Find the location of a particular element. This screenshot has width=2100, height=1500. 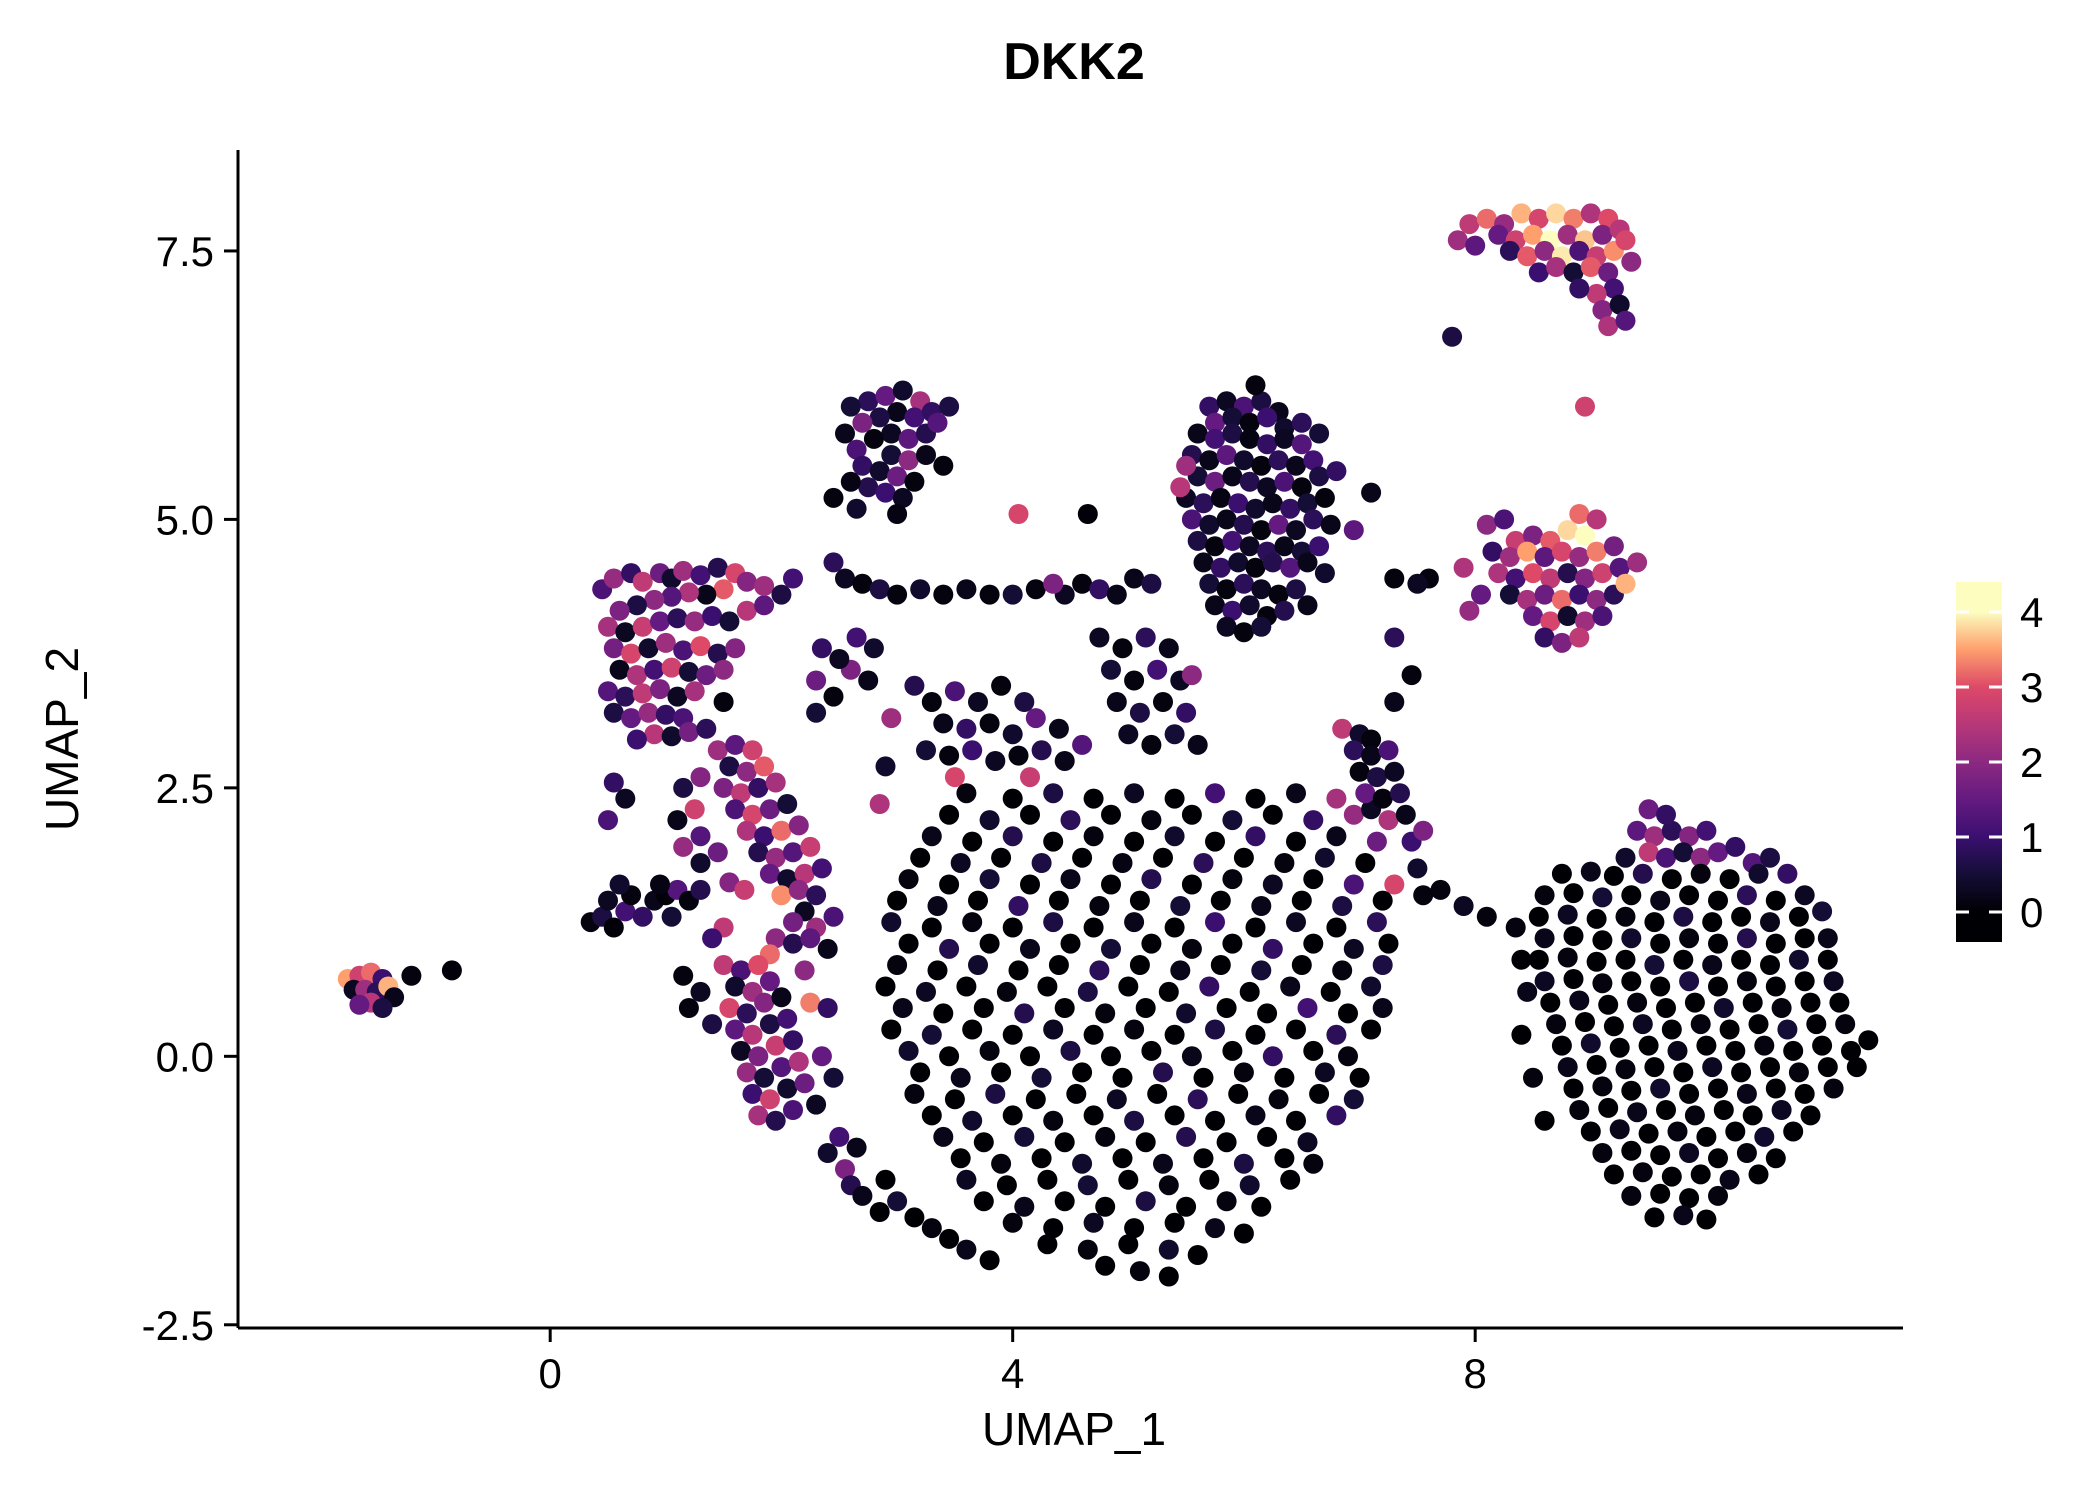

colorbar-tick-label: 4 is located at coordinates (2031, 612).